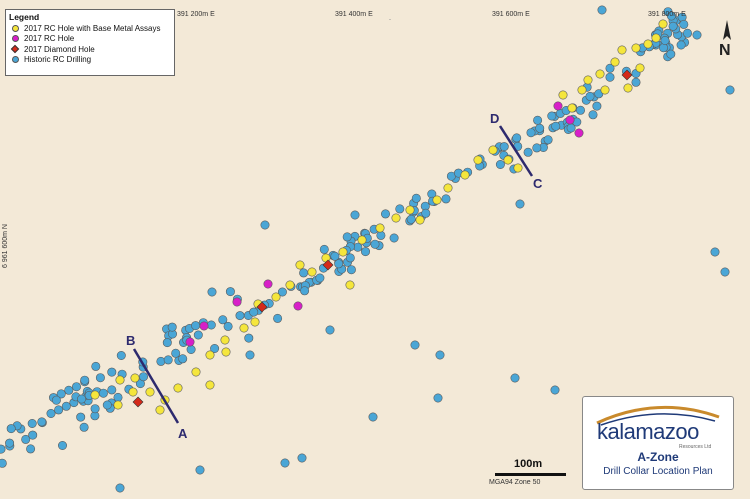  Describe the element at coordinates (131, 340) in the screenshot. I see `section-label-b: B` at that location.